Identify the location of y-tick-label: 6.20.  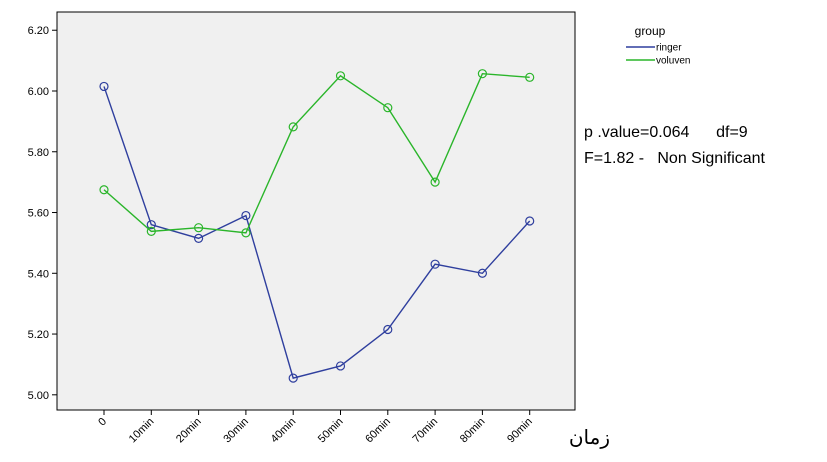
(38, 31).